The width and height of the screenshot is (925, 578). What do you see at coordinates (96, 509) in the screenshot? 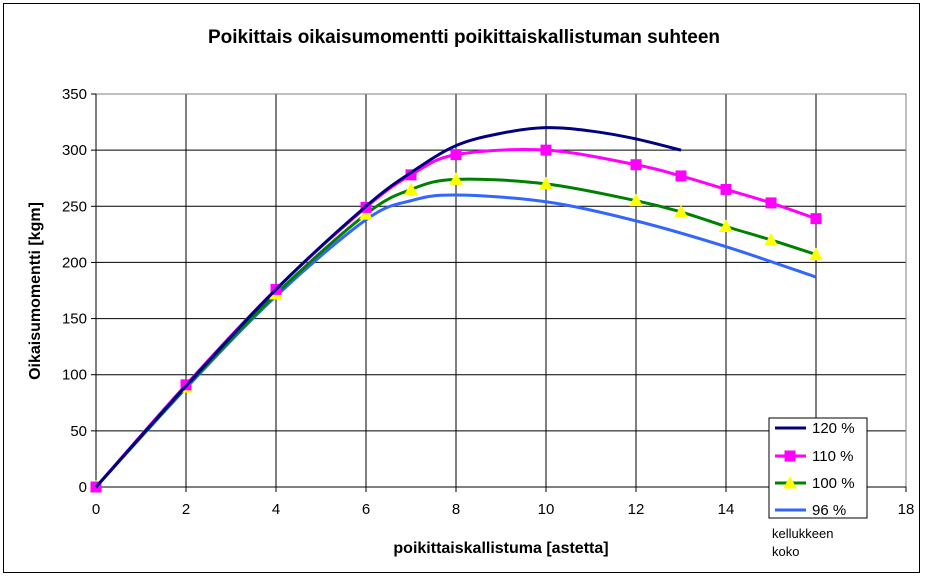
I see `x-tick-label: 0` at bounding box center [96, 509].